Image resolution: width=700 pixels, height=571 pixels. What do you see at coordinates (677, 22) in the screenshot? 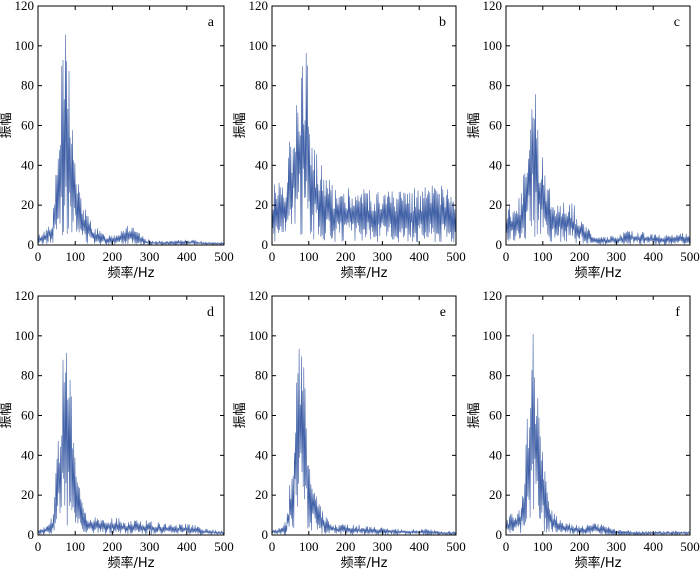
I see `panel-label: c` at bounding box center [677, 22].